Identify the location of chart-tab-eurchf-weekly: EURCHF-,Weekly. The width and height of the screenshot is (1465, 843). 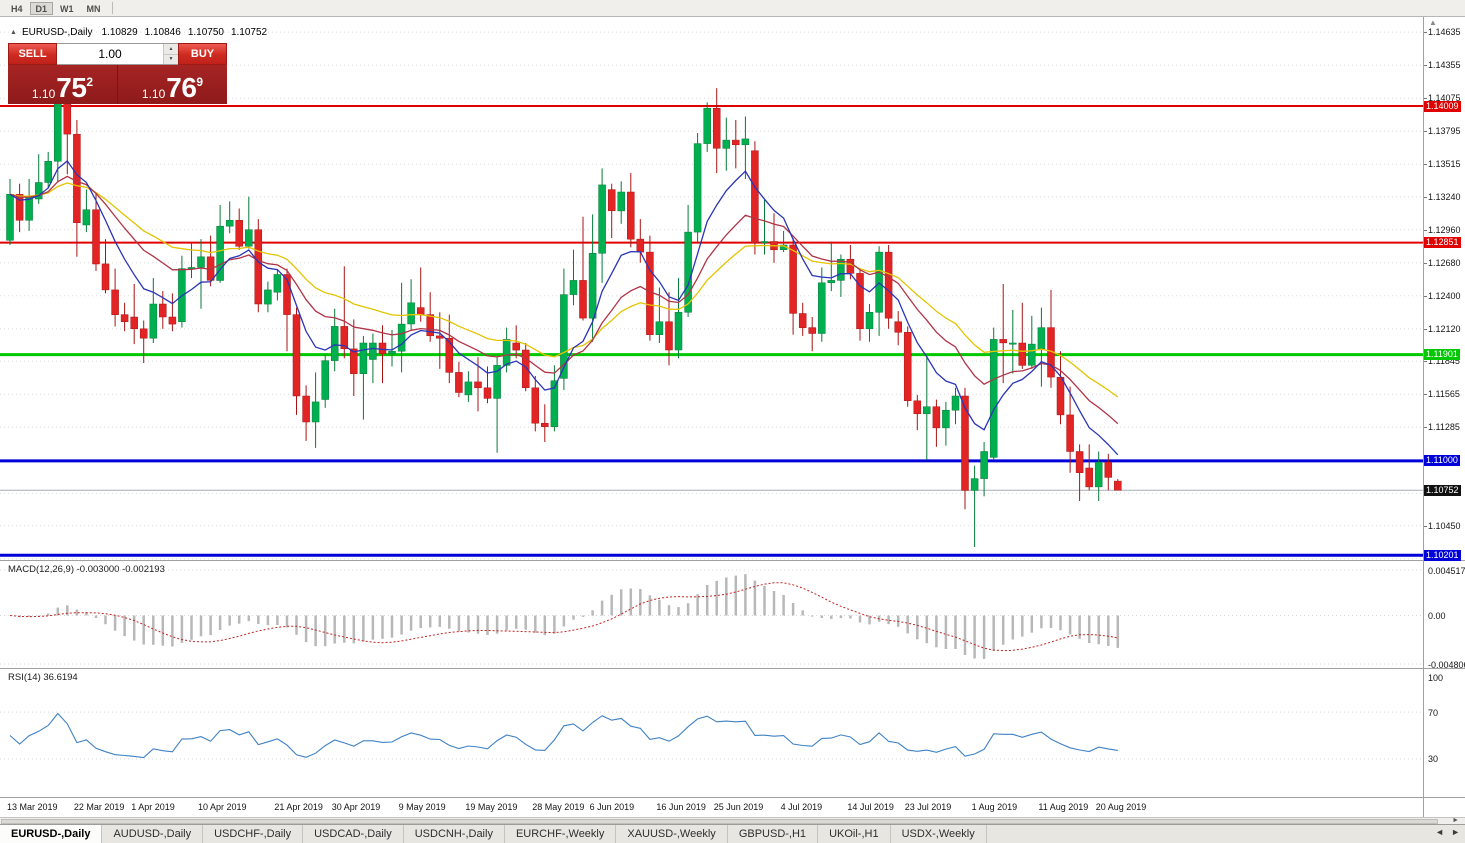
(560, 834).